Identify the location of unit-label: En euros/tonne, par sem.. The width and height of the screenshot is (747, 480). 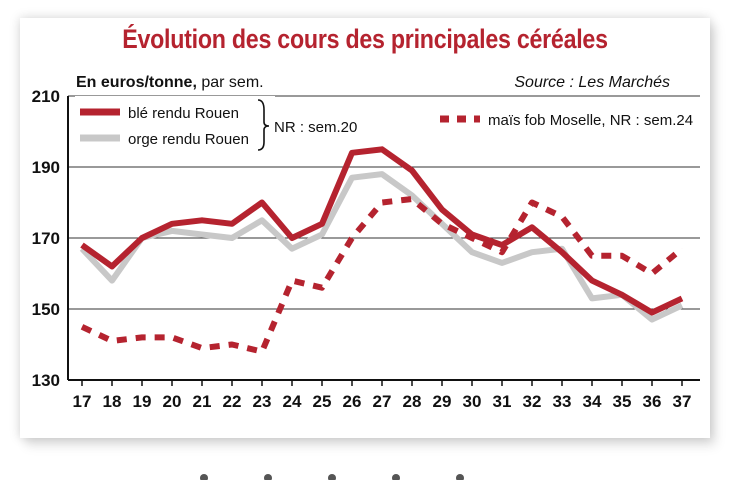
(170, 83).